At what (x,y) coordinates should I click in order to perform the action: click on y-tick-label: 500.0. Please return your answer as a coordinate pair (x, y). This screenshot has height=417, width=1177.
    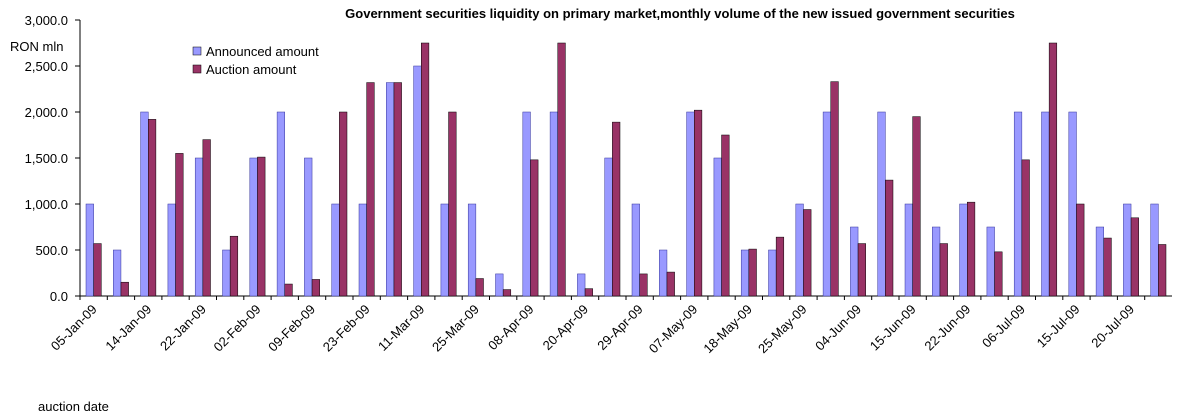
    Looking at the image, I should click on (51, 250).